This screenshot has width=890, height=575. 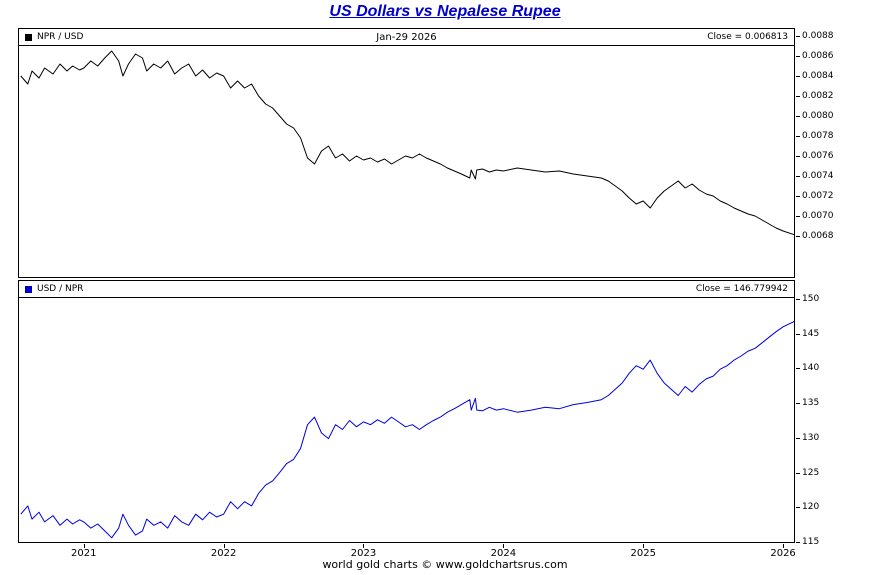 What do you see at coordinates (811, 542) in the screenshot?
I see `y-axis-label: 115` at bounding box center [811, 542].